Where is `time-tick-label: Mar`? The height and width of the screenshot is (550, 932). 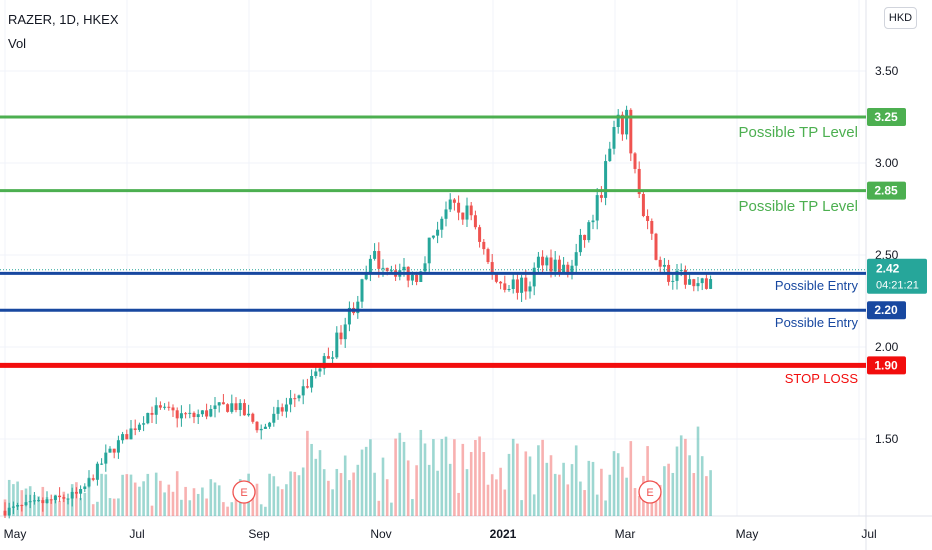
time-tick-label: Mar is located at coordinates (625, 534).